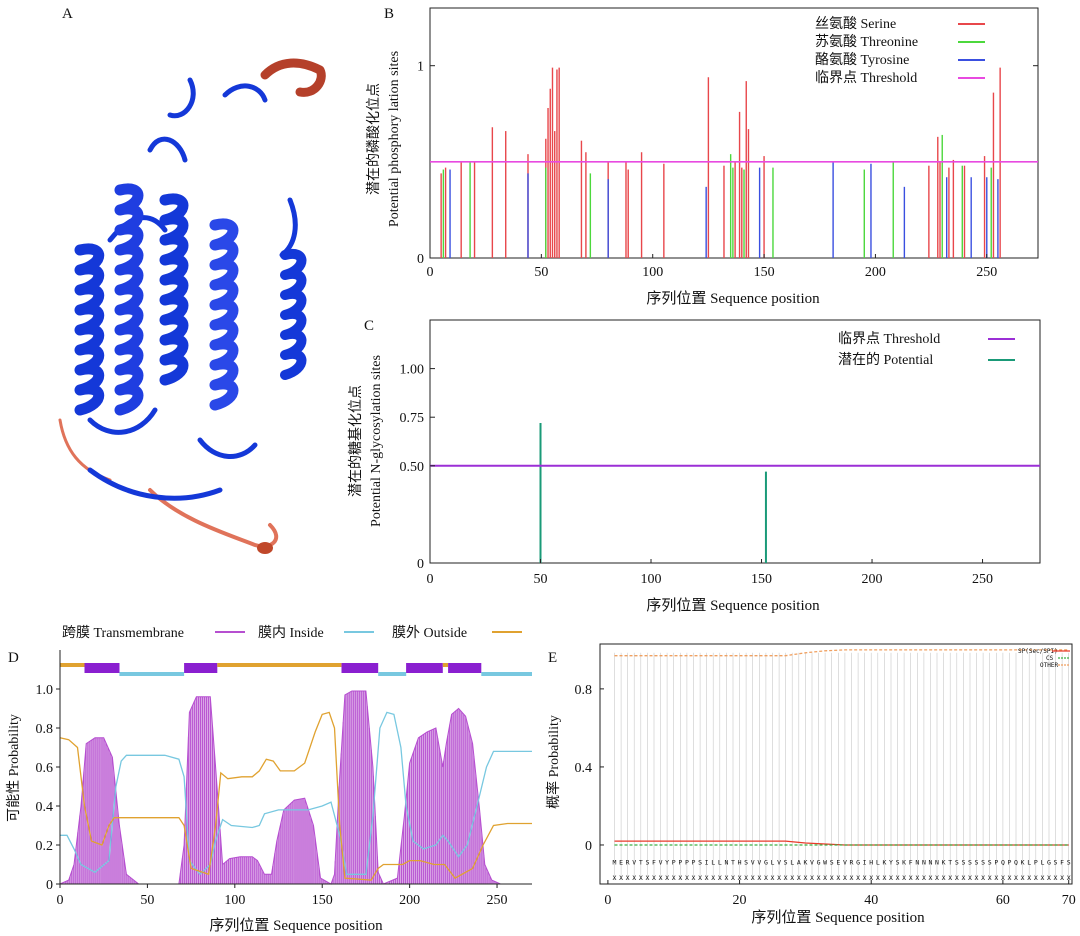  What do you see at coordinates (369, 326) in the screenshot?
I see `panel-c-letter: C` at bounding box center [369, 326].